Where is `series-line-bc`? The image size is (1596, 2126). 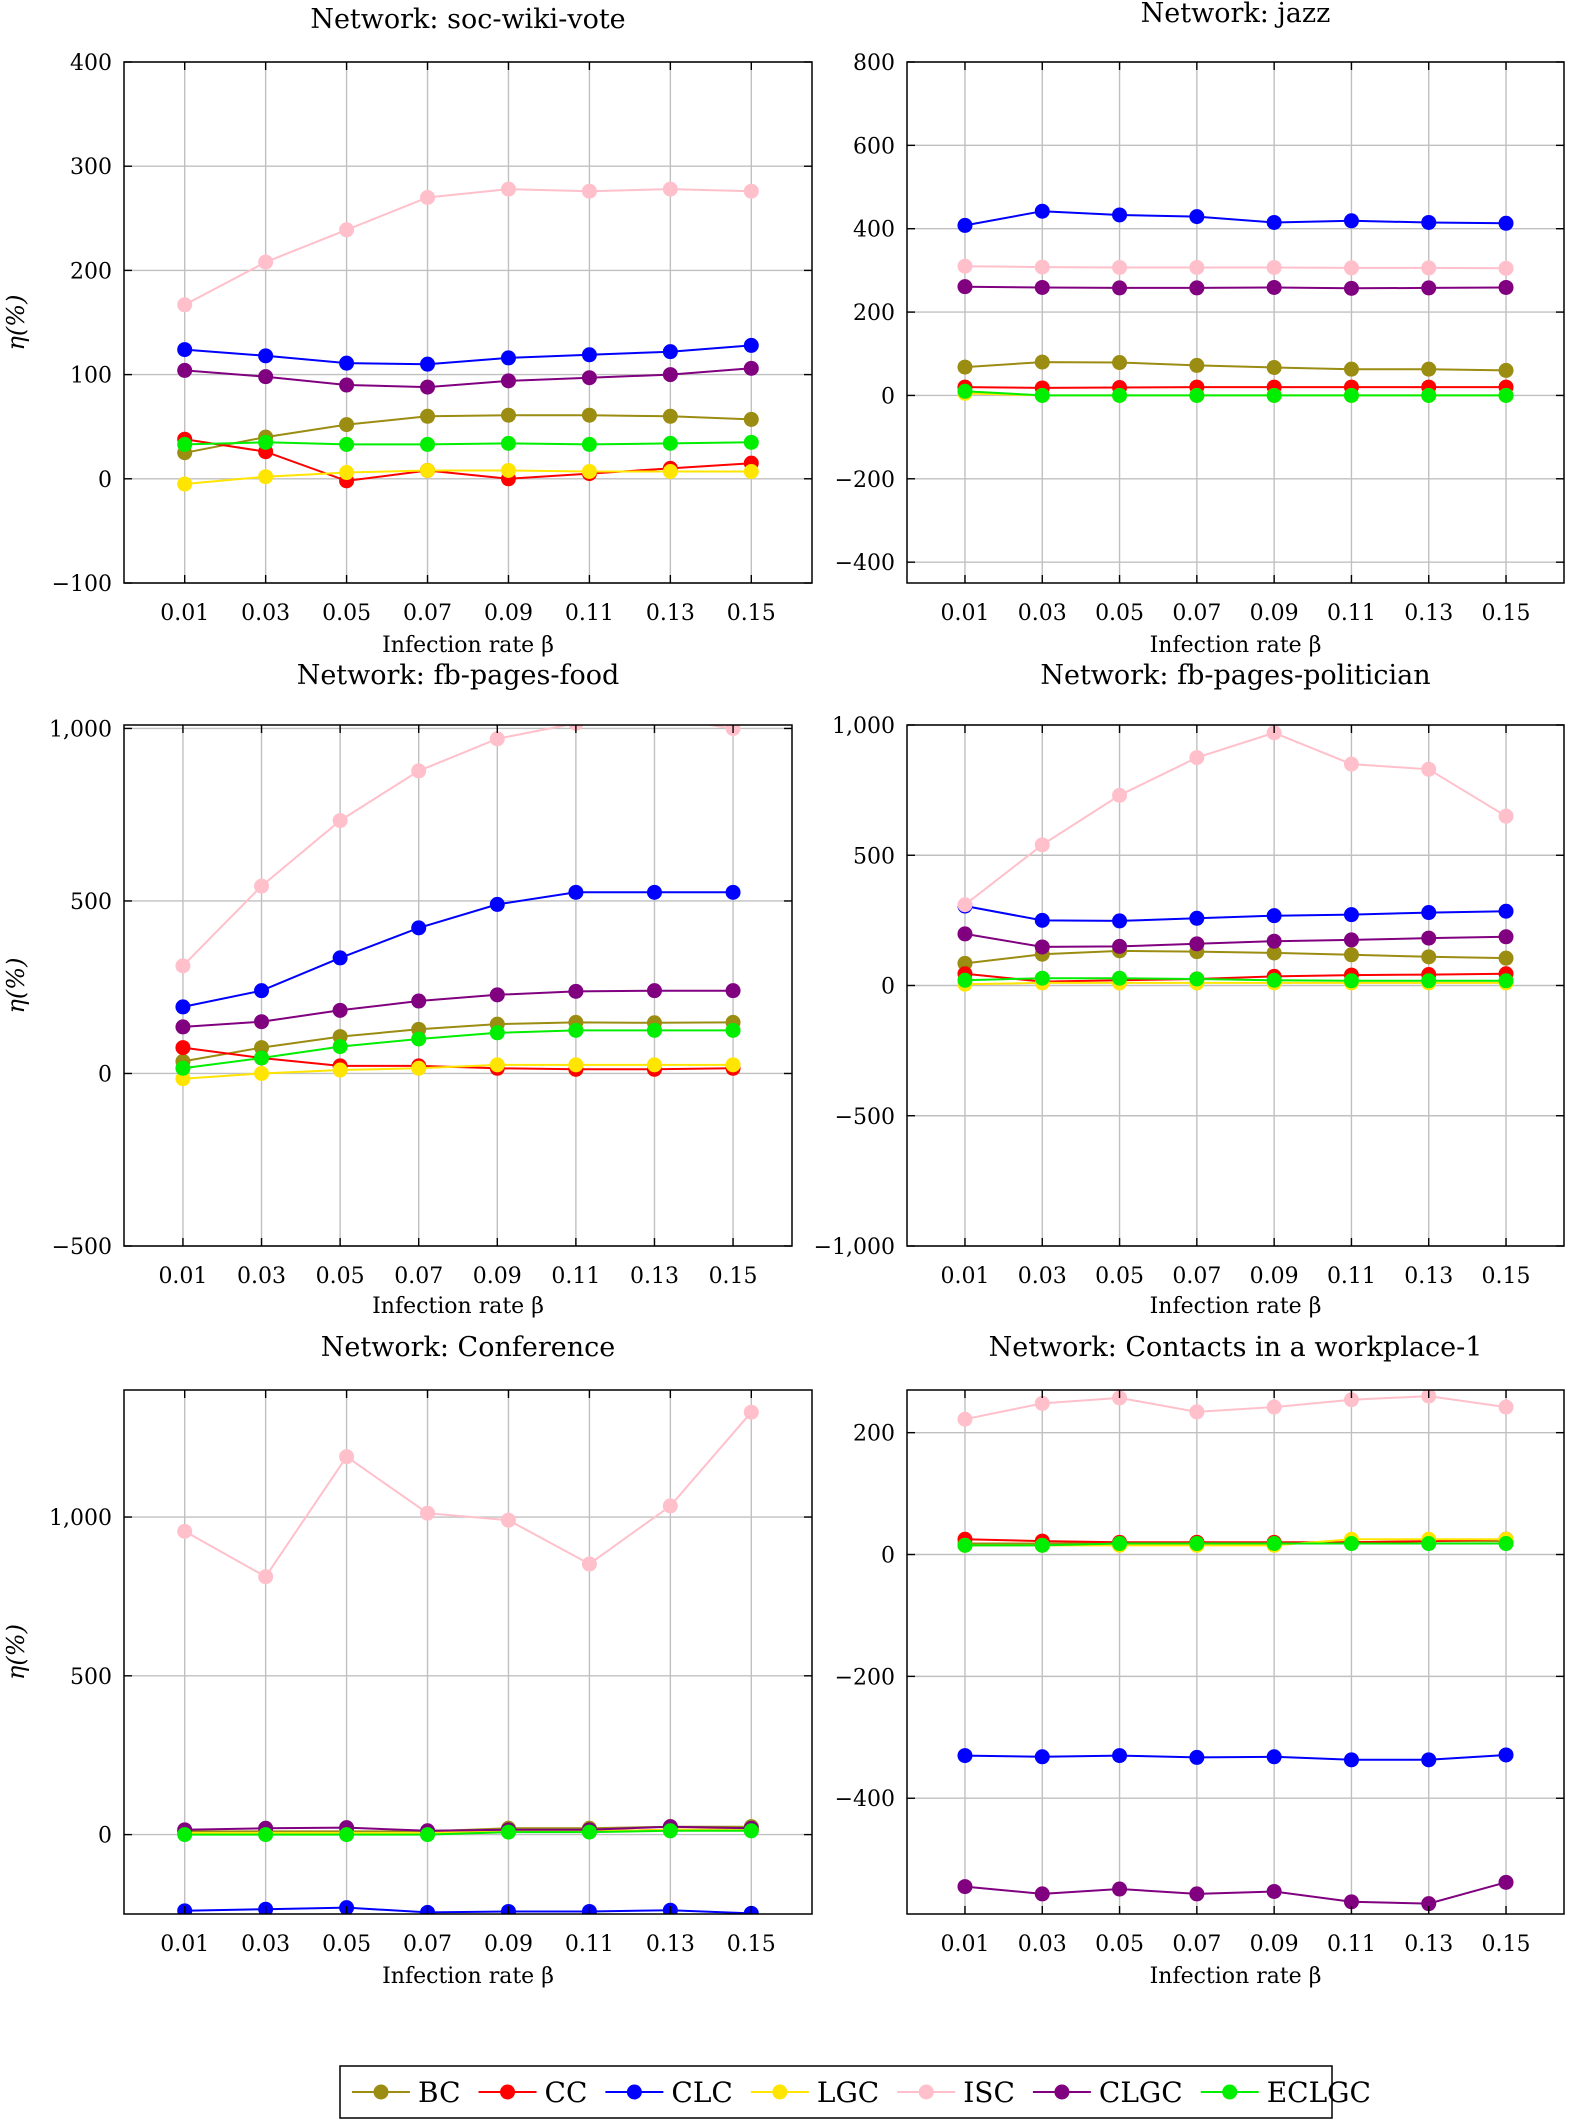 series-line-bc is located at coordinates (468, 434).